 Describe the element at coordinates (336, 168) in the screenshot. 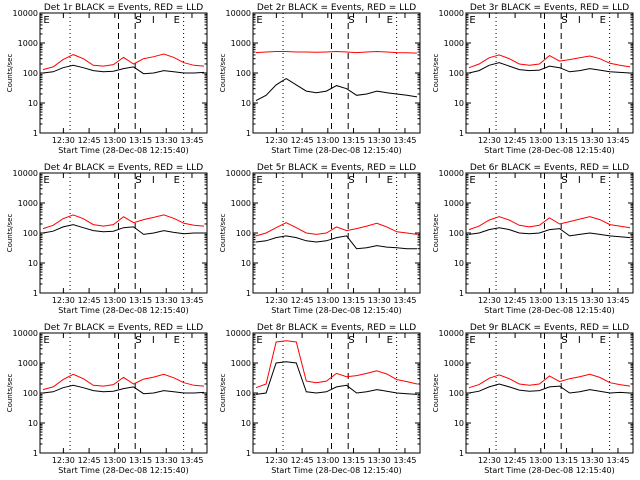

I see `panel-title: Det 5r BLACK = Events, RED = LLD` at that location.